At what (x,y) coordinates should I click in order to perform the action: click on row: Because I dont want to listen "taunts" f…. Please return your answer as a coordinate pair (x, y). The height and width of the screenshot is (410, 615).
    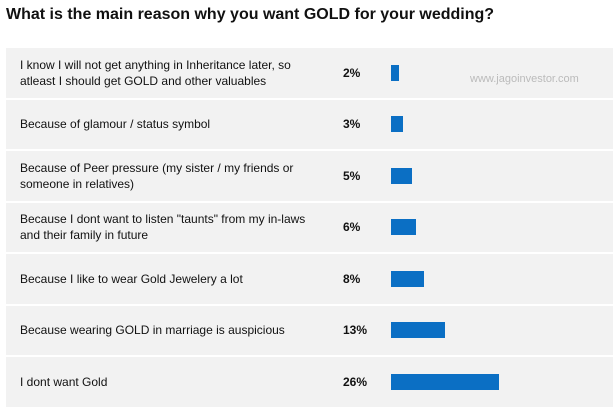
    Looking at the image, I should click on (309, 227).